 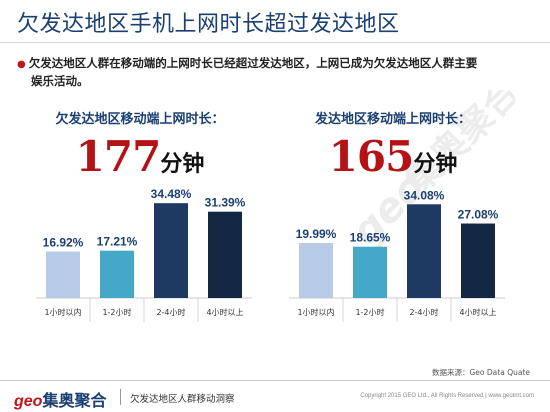 I want to click on summary-line-1: ● 欠发达地区人群在移动端的上网时长已经超过发达地区，上网已成为欠发达地区人群主要, so click(x=277, y=64).